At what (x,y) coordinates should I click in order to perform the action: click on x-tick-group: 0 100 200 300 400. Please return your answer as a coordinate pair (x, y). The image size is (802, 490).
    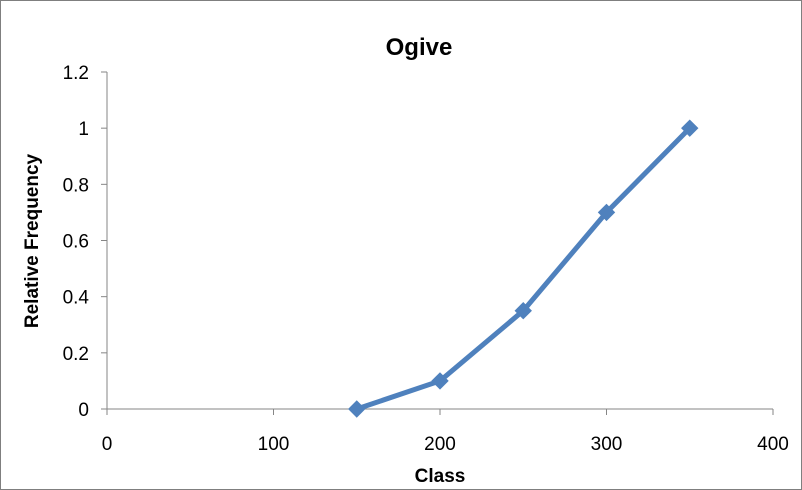
    Looking at the image, I should click on (445, 432).